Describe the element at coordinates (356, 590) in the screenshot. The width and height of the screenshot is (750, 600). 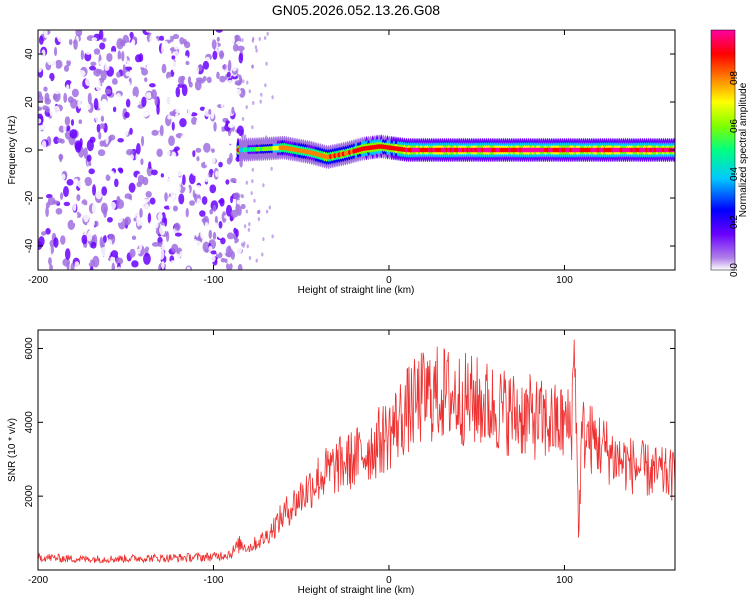
I see `snr-x-label: Height of straight line (km)` at that location.